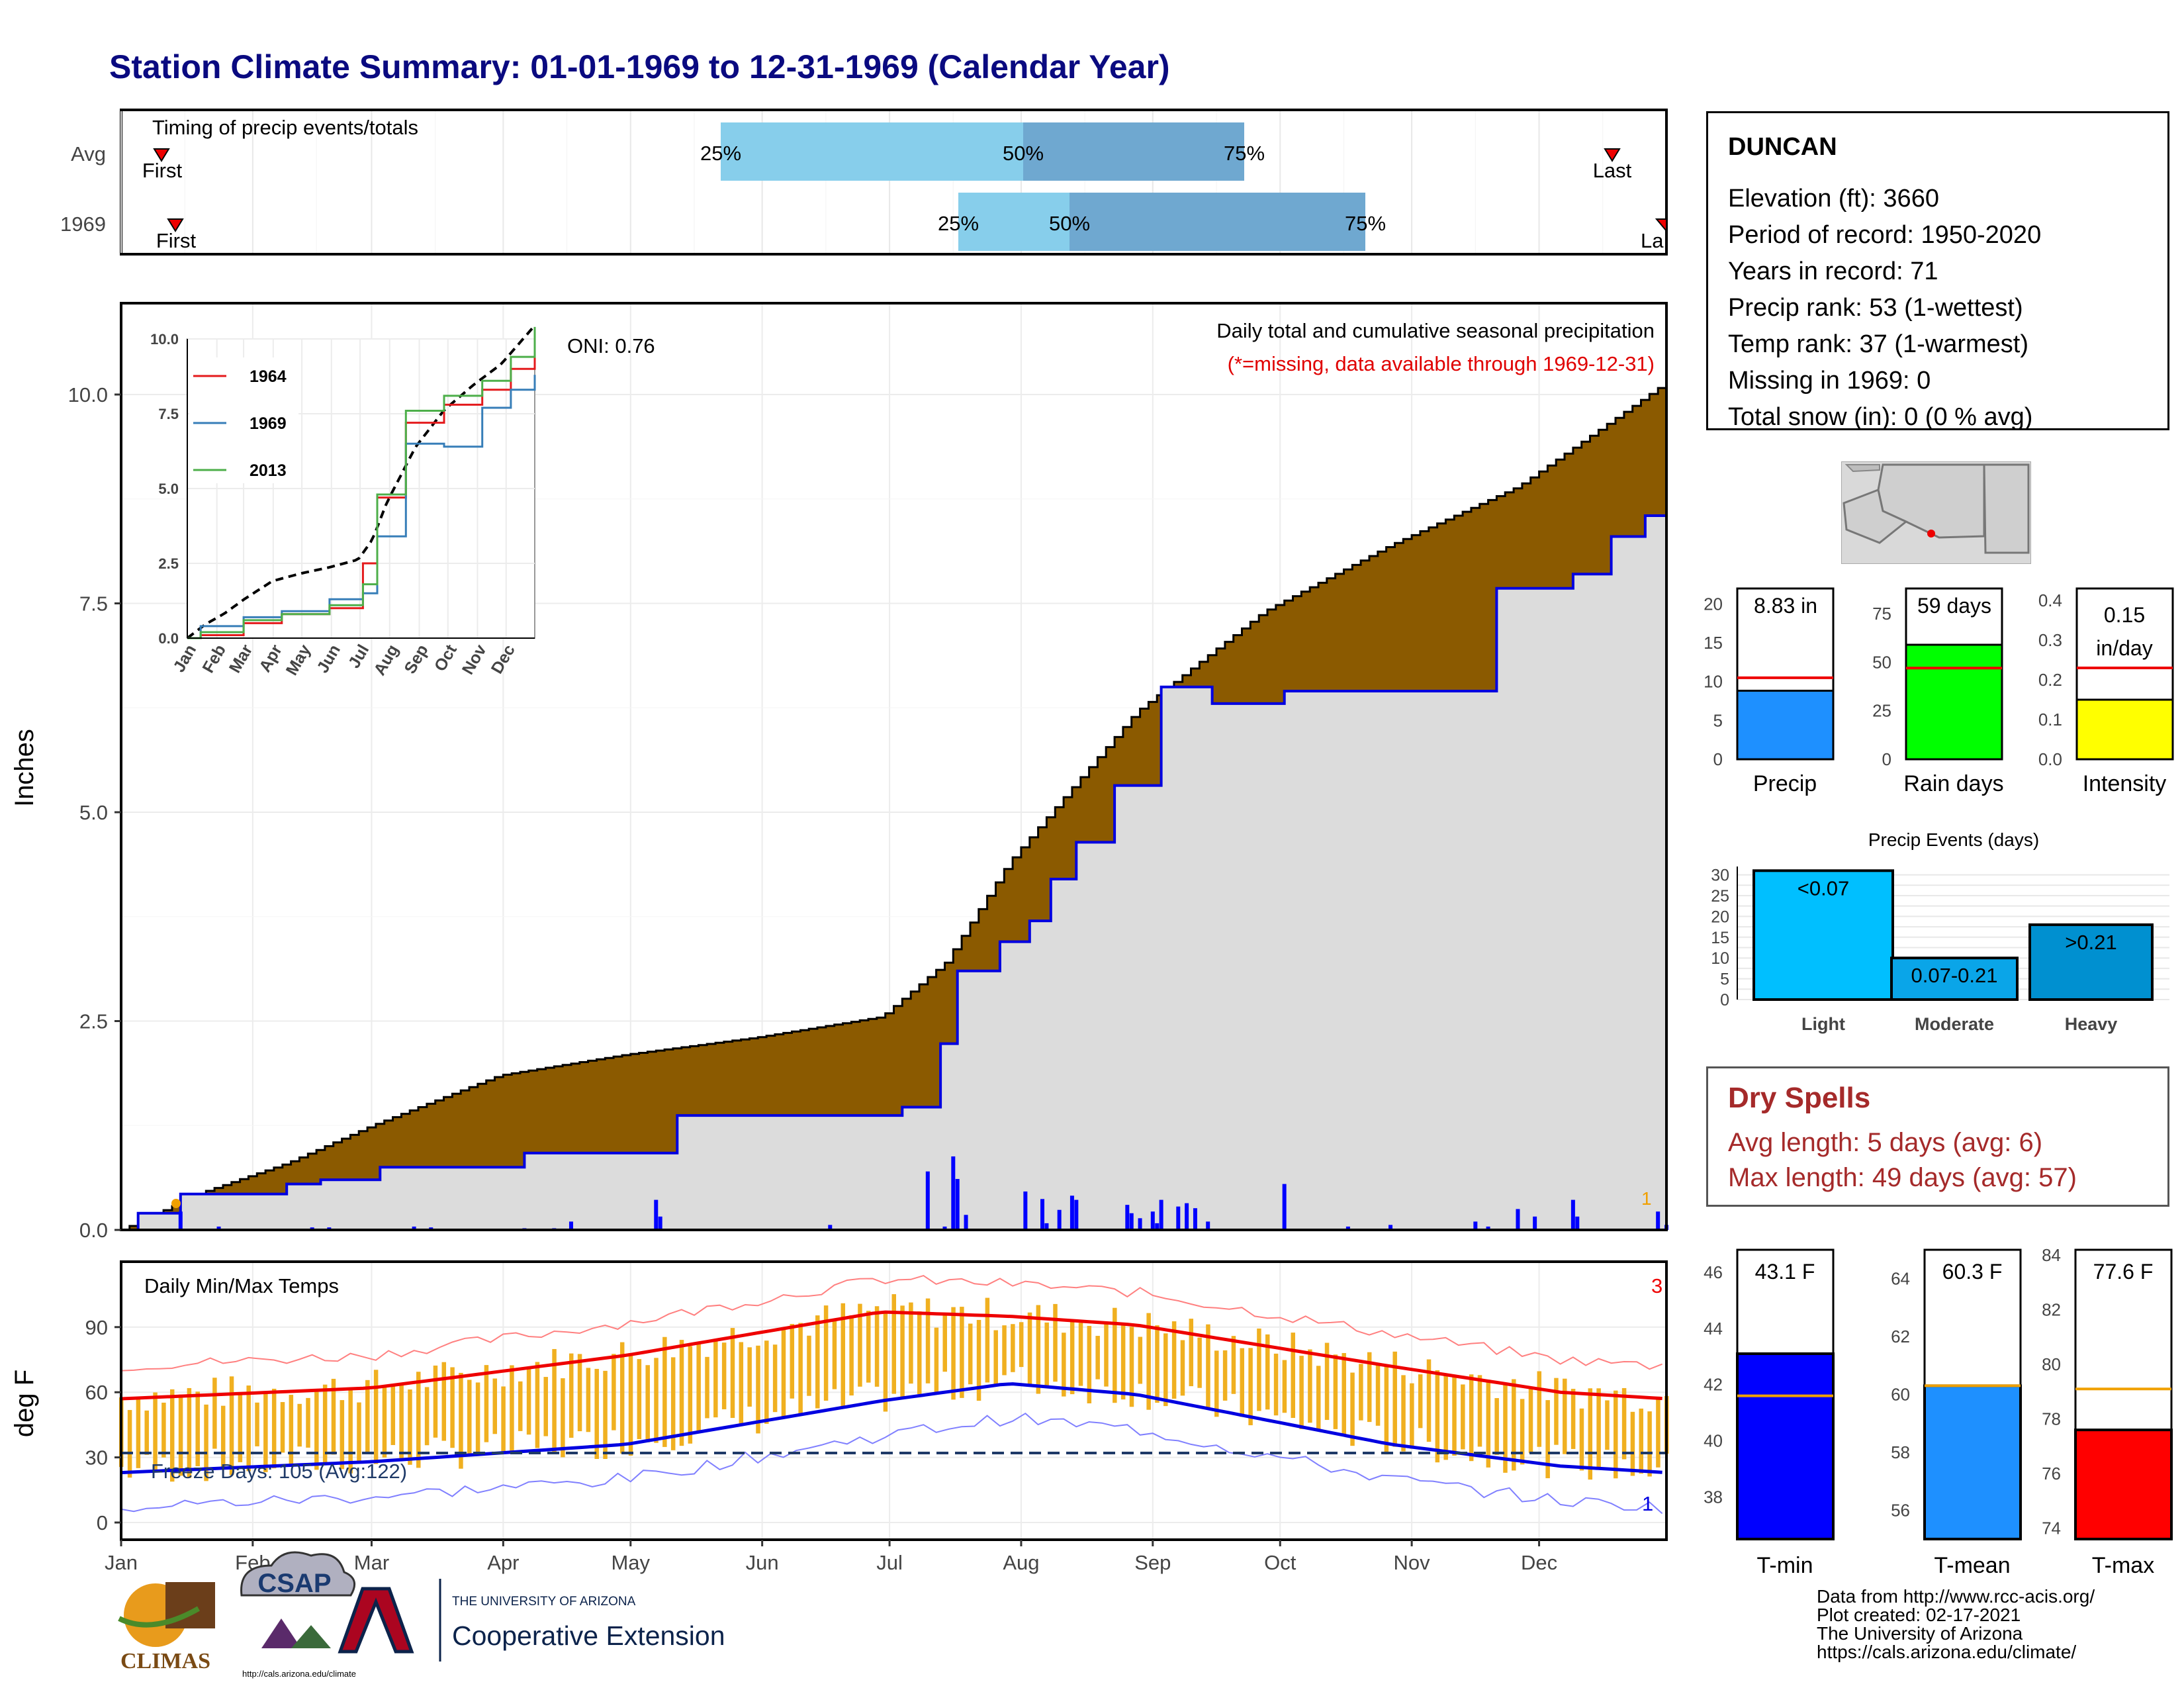 This screenshot has height=1688, width=2184. Describe the element at coordinates (268, 423) in the screenshot. I see `inset-legend-label: 1969` at that location.